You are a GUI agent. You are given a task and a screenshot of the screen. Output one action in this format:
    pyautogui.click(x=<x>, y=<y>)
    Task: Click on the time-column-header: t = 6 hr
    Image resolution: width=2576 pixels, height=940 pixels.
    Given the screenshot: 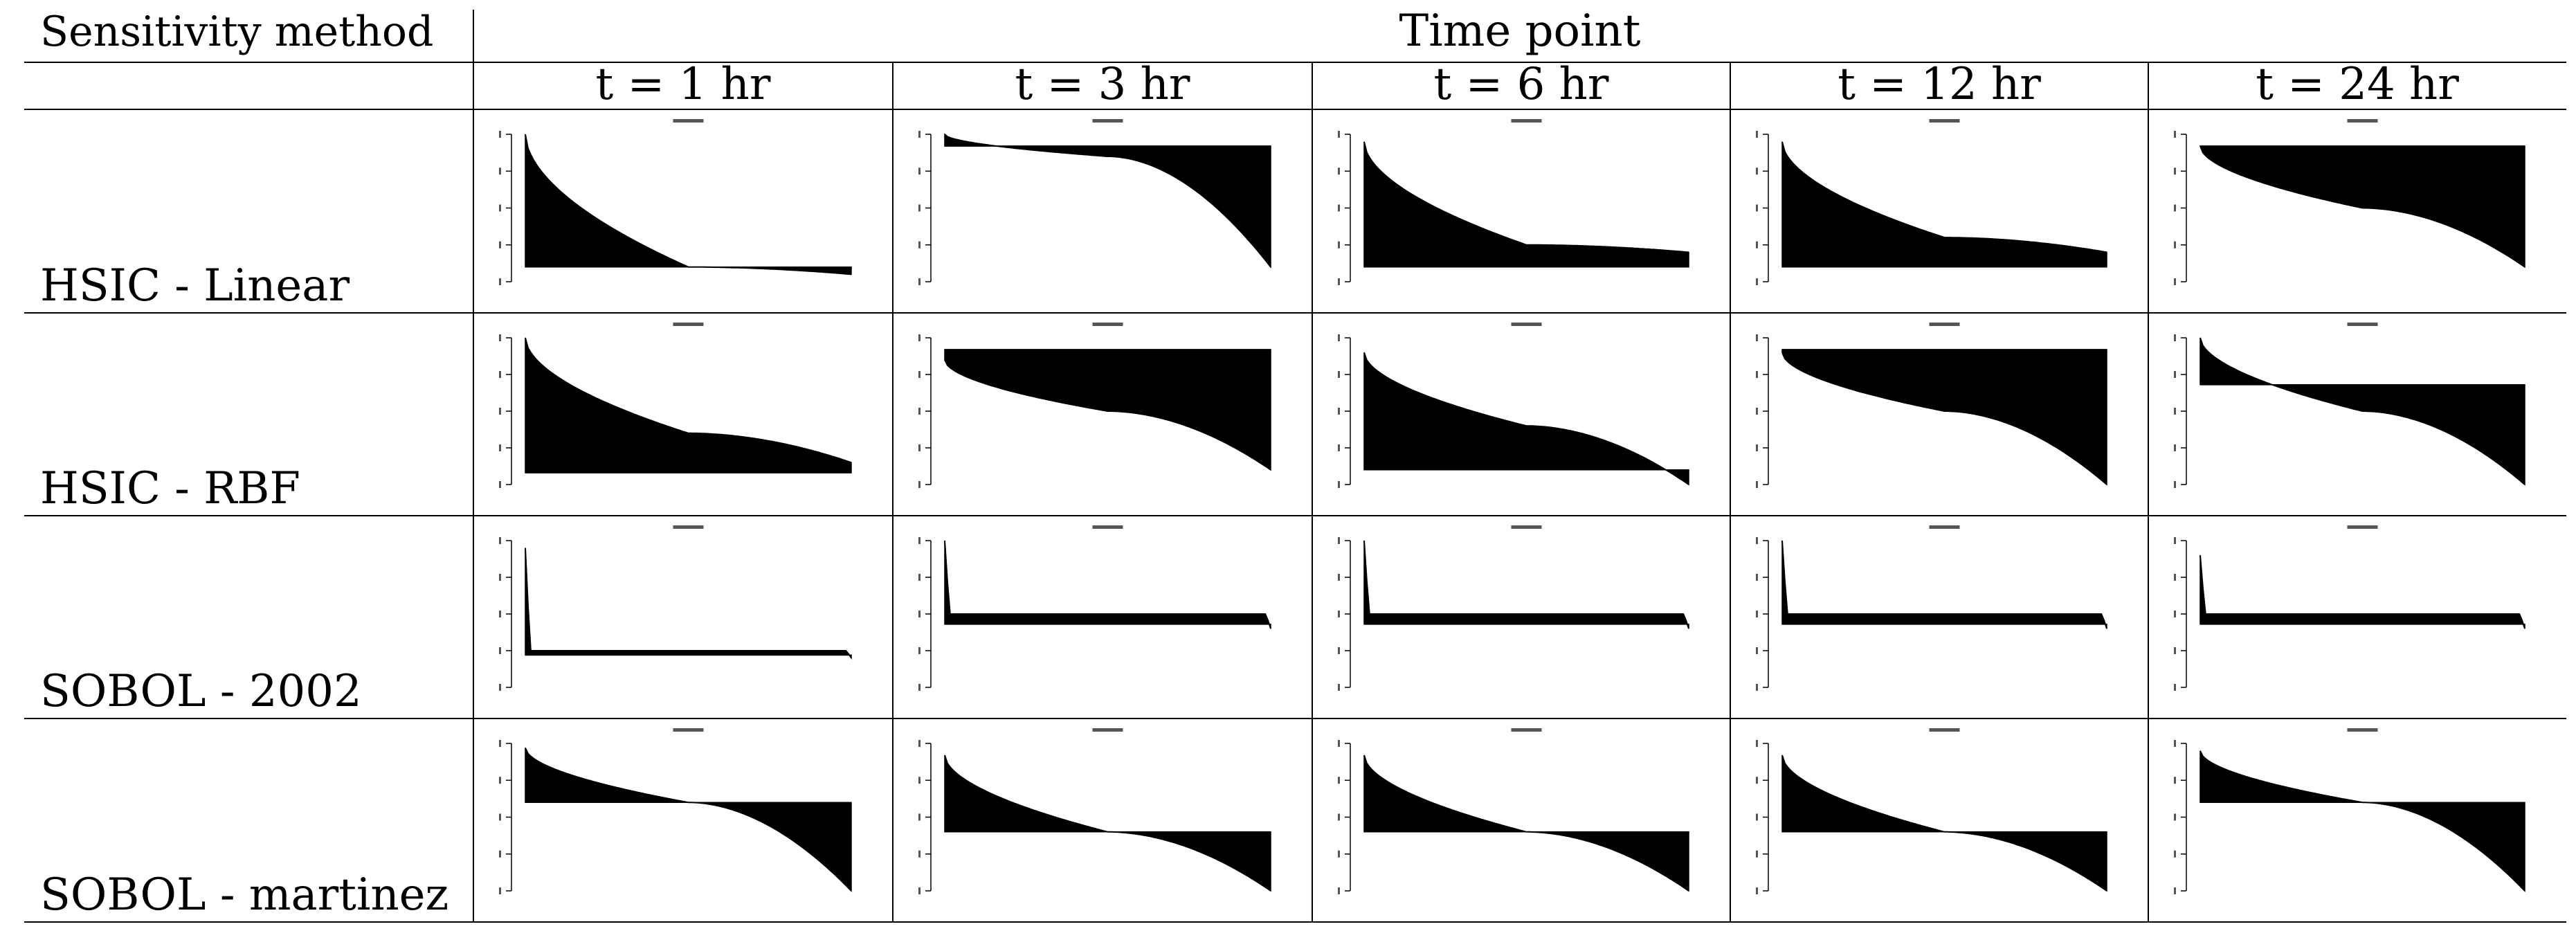 What is the action you would take?
    pyautogui.click(x=1521, y=84)
    